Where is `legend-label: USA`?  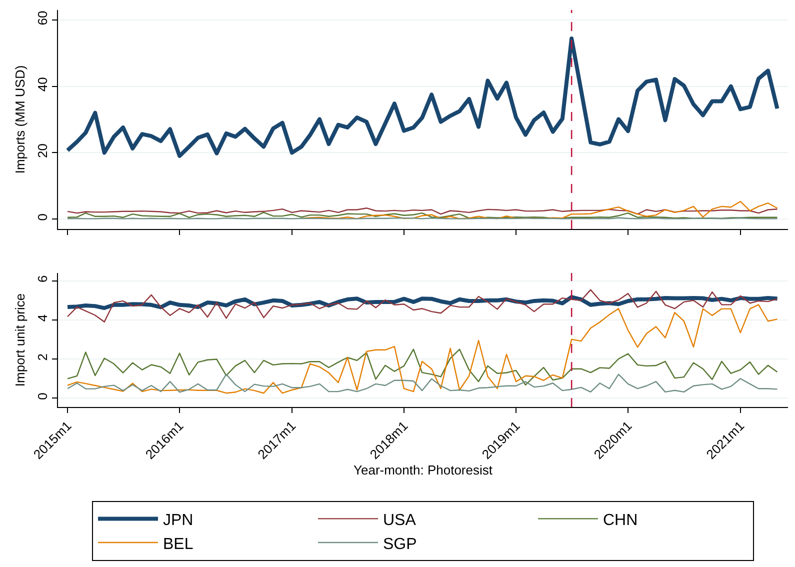 legend-label: USA is located at coordinates (399, 520).